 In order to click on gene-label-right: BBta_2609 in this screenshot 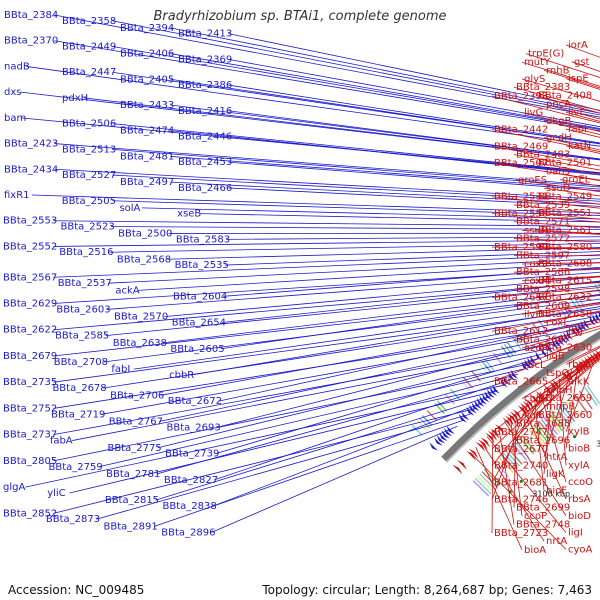, I will do `click(543, 306)`.